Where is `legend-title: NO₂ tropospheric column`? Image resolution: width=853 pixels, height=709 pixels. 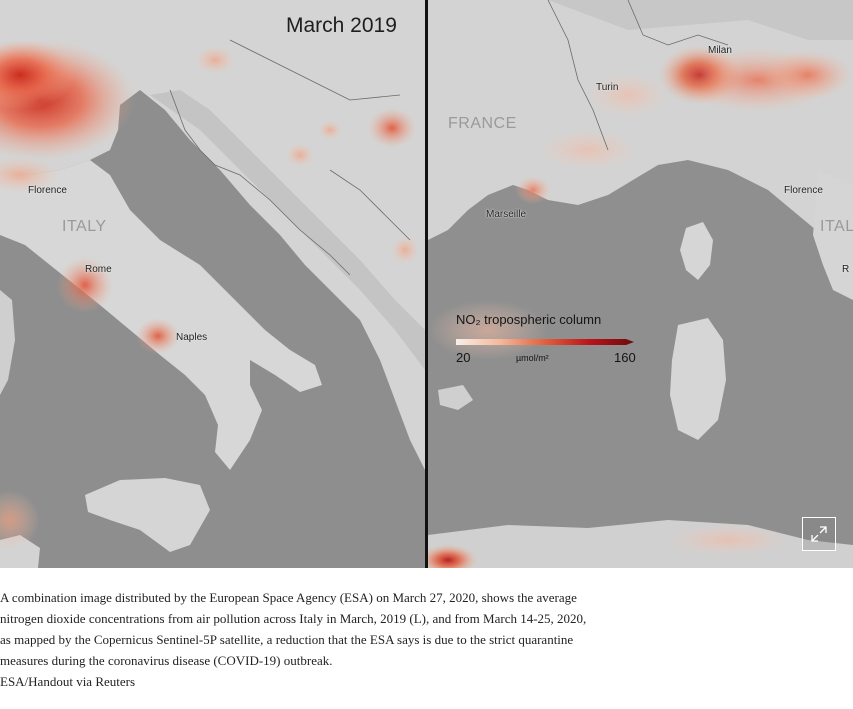
legend-title: NO₂ tropospheric column is located at coordinates (529, 319).